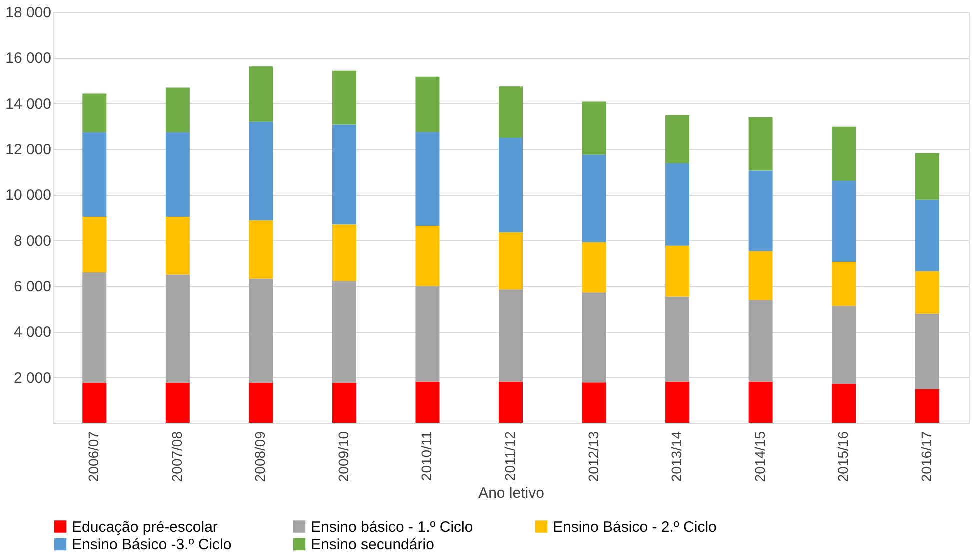 The width and height of the screenshot is (974, 558). I want to click on x-tick-label: 2007/08, so click(176, 456).